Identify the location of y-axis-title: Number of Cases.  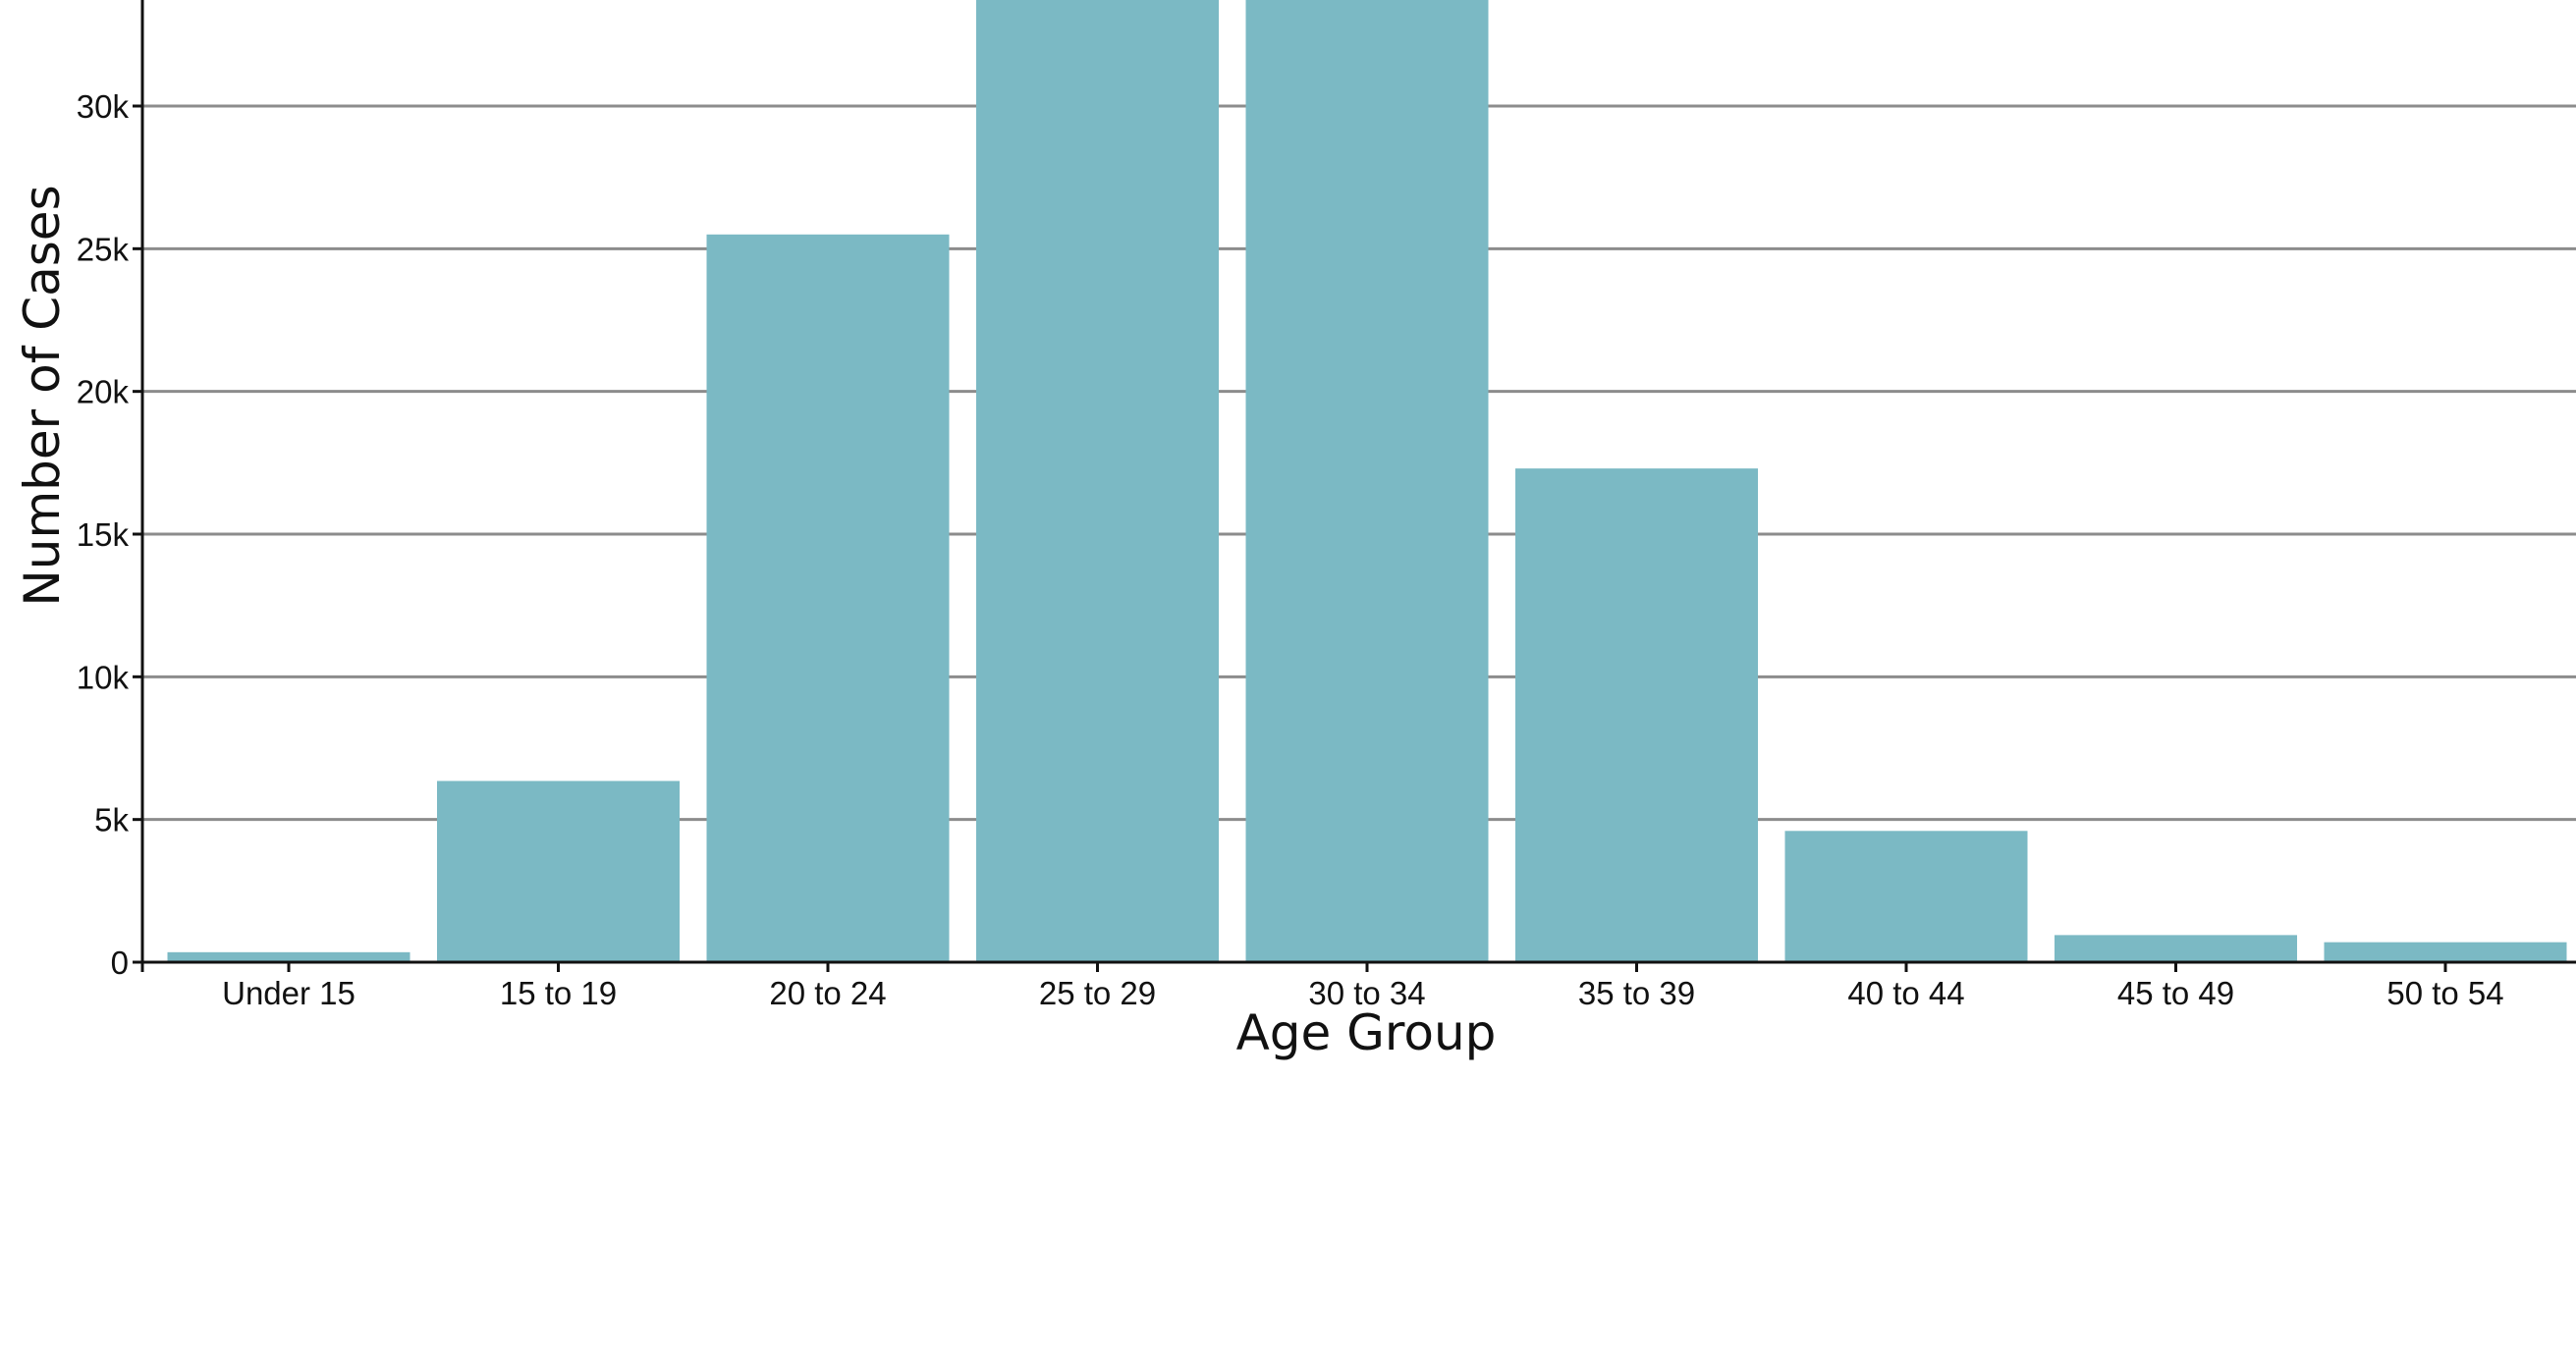
(42, 395).